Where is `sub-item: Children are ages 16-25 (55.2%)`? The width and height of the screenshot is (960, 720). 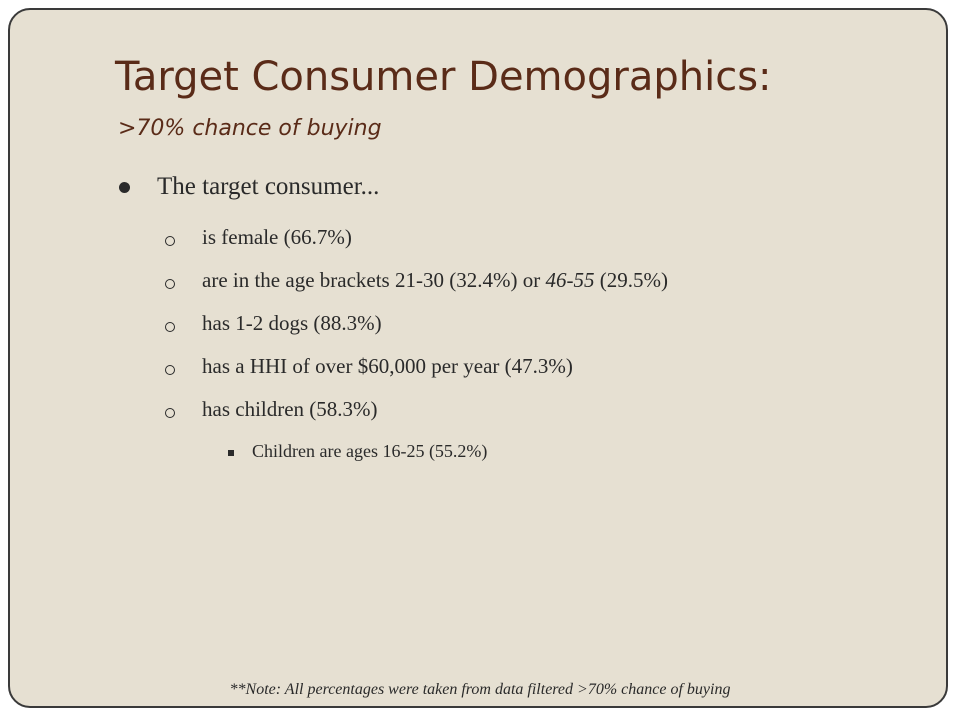 sub-item: Children are ages 16-25 (55.2%) is located at coordinates (370, 451).